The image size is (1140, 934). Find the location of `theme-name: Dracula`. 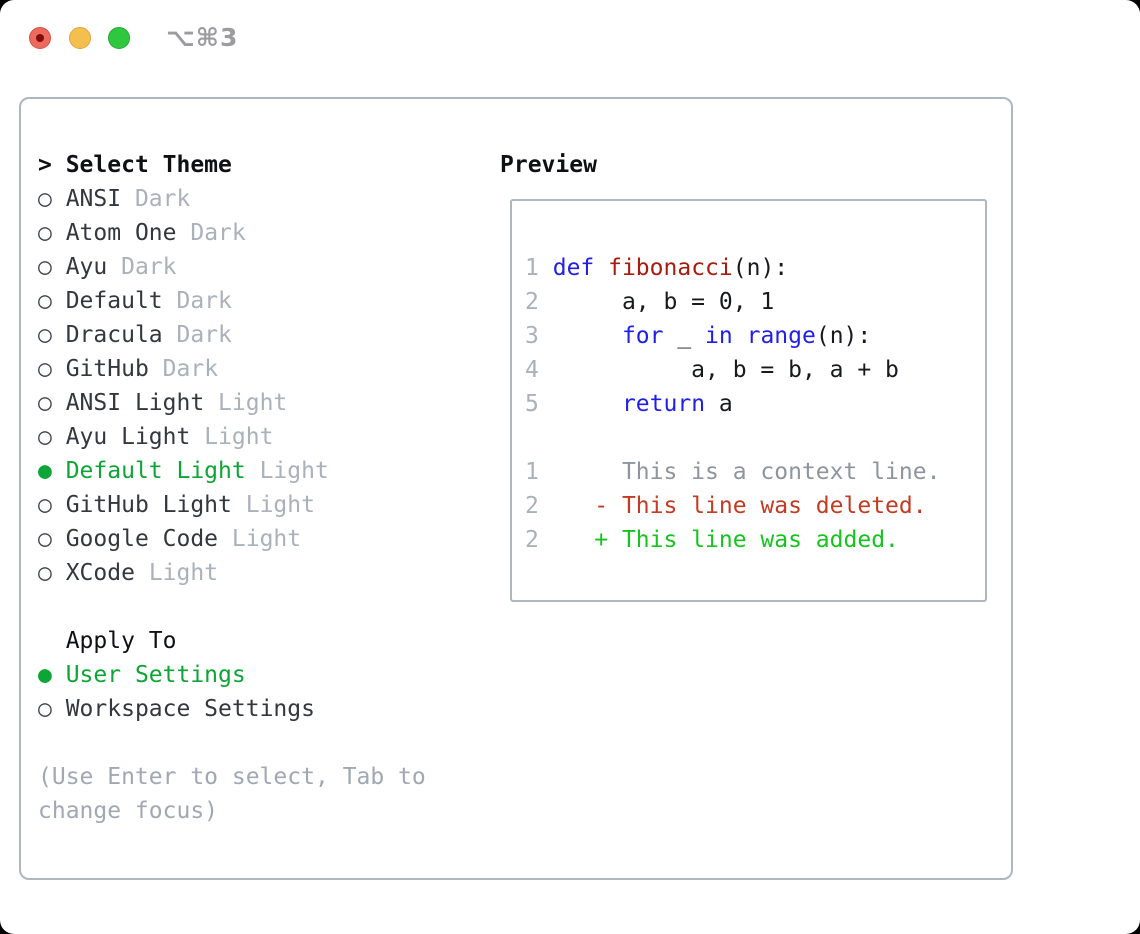

theme-name: Dracula is located at coordinates (114, 335).